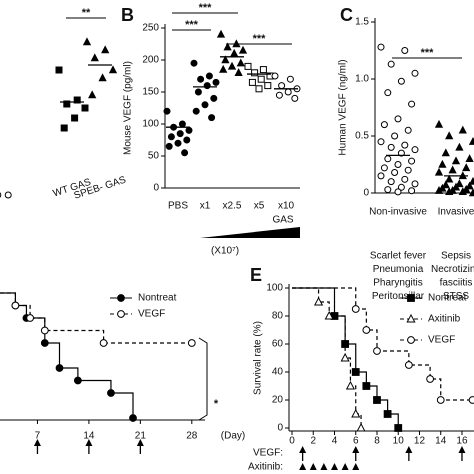 This screenshot has height=474, width=474. Describe the element at coordinates (154, 156) in the screenshot. I see `y-tick-label: 50` at that location.